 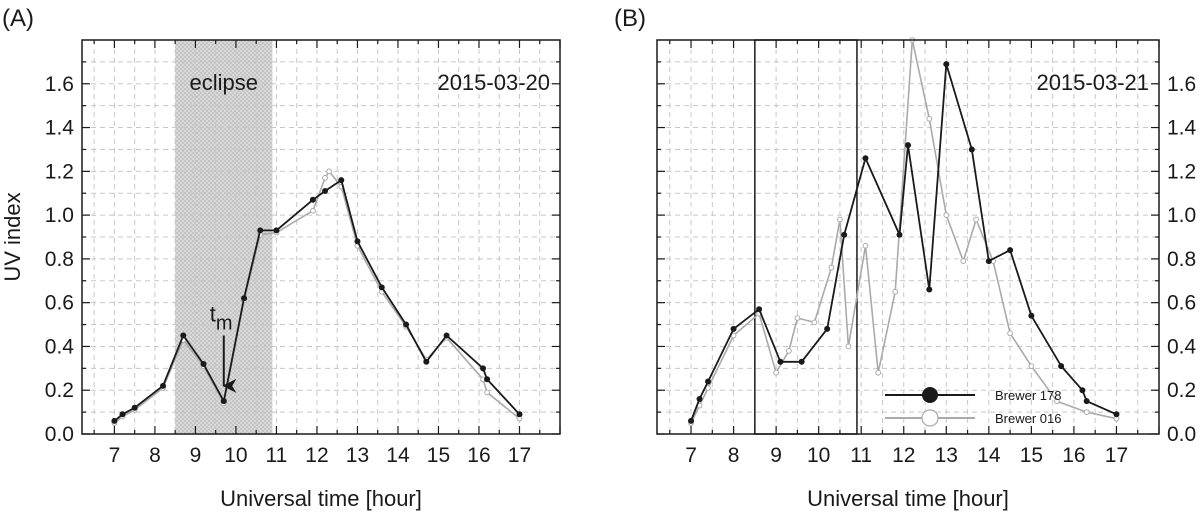 What do you see at coordinates (224, 324) in the screenshot?
I see `tm-label-subscript: m` at bounding box center [224, 324].